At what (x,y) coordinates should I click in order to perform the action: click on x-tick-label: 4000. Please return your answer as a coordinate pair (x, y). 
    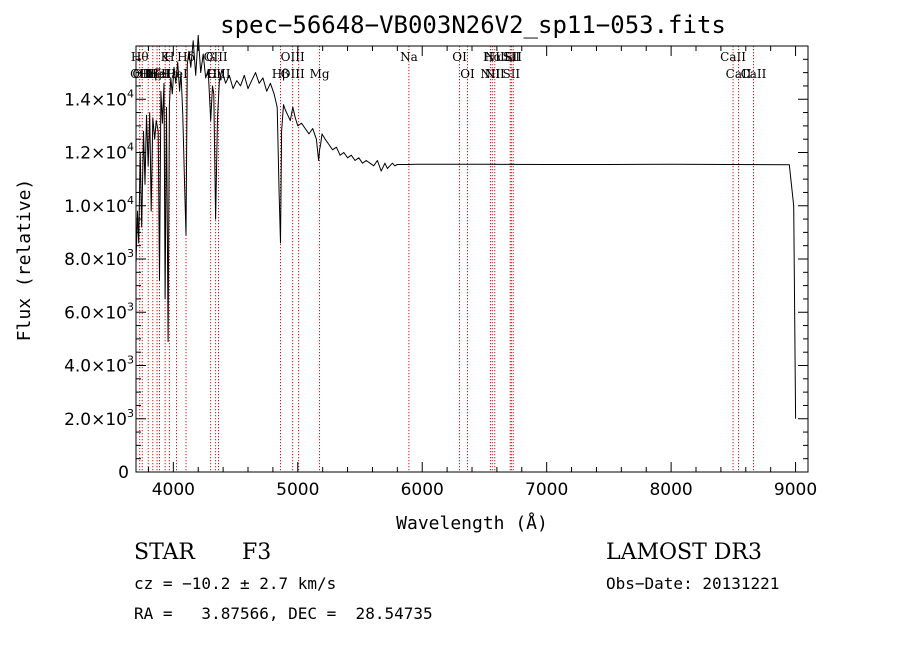
    Looking at the image, I should click on (173, 490).